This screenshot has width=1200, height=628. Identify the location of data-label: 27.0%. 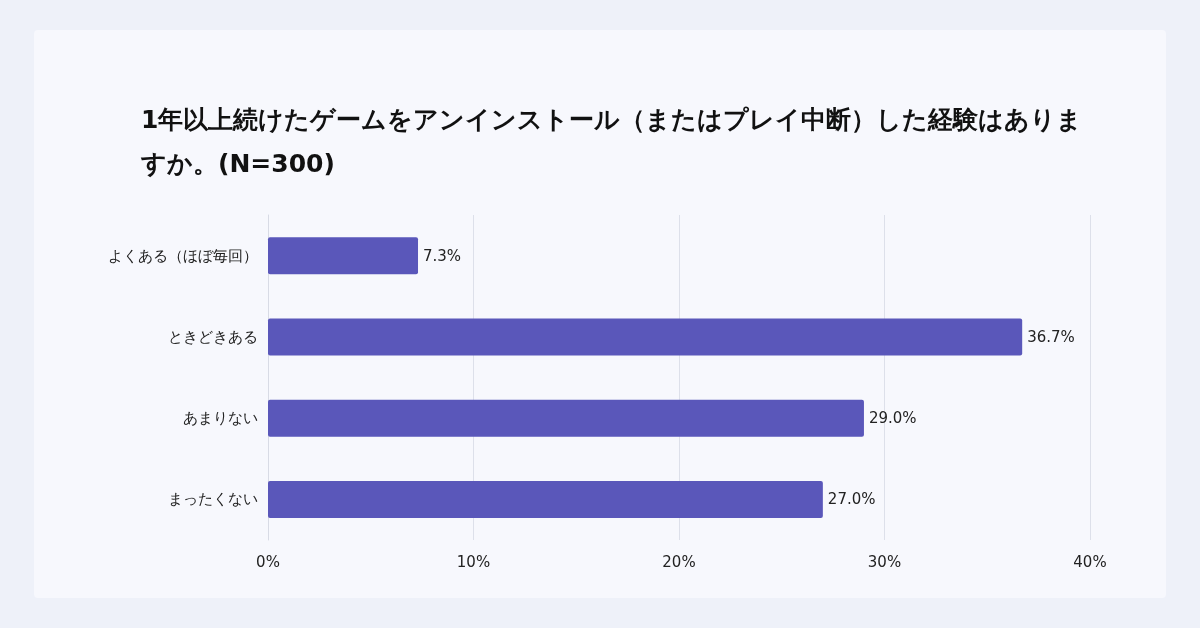
(851, 499).